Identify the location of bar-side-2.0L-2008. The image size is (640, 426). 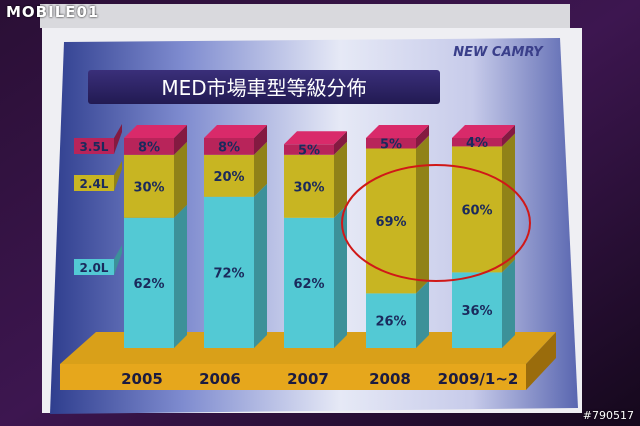
(422, 314).